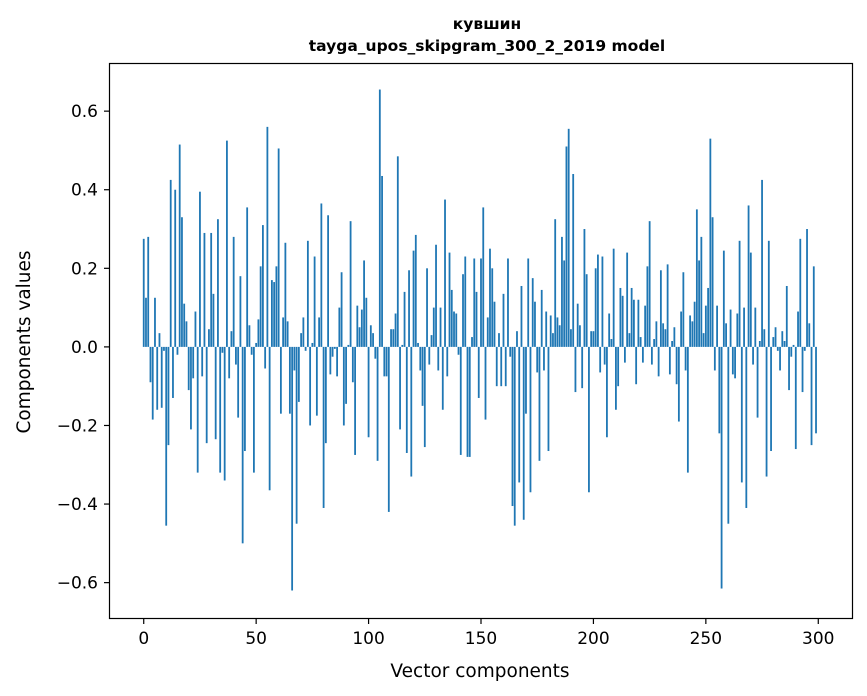 This screenshot has height=696, width=867. Describe the element at coordinates (481, 639) in the screenshot. I see `x-tick-label: 150` at that location.